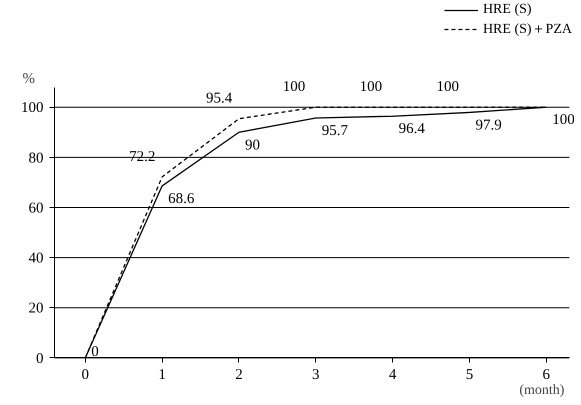 The width and height of the screenshot is (581, 405). Describe the element at coordinates (86, 374) in the screenshot. I see `x-tick-label: 0` at that location.